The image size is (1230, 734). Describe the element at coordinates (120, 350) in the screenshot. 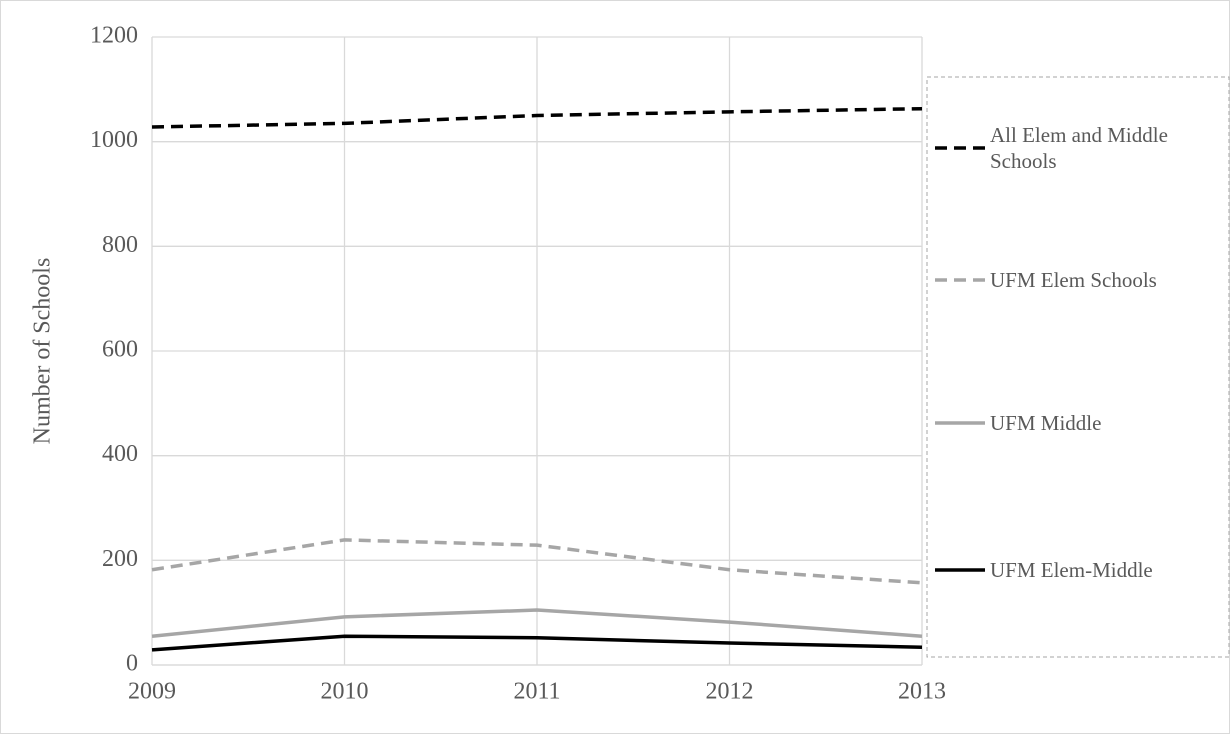

I see `y-tick-label: 600` at that location.